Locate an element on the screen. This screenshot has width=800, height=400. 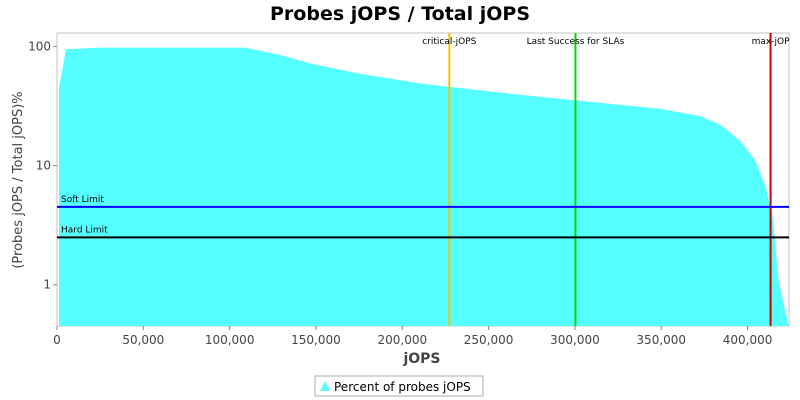
y-tick-label: 10 is located at coordinates (43, 166).